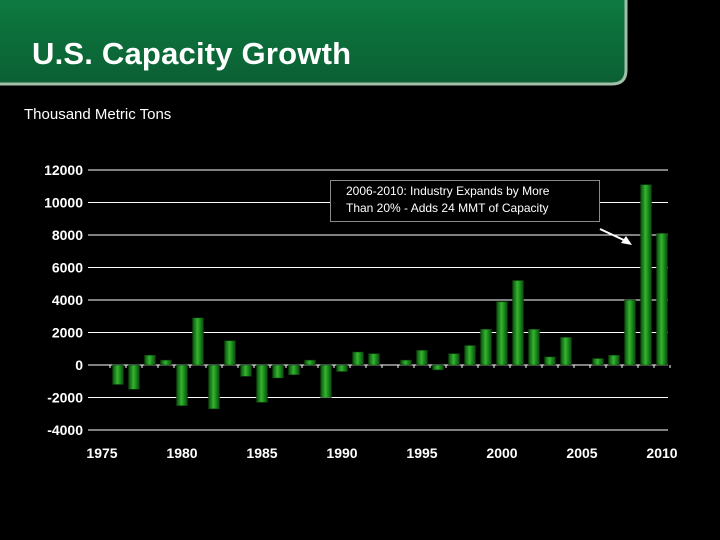 Image resolution: width=720 pixels, height=540 pixels. I want to click on y-tick-label: 8000, so click(67, 235).